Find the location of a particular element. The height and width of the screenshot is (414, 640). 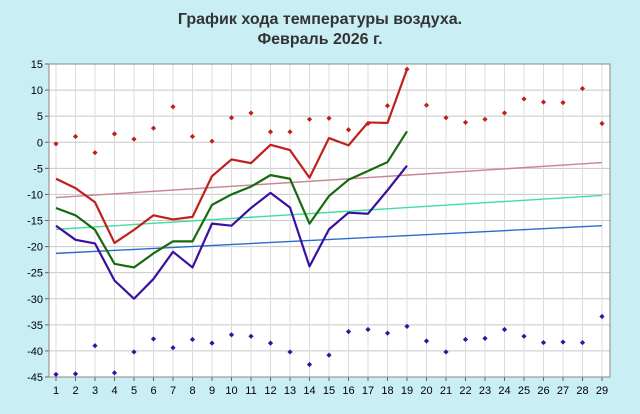

x-tick-label: 15 is located at coordinates (329, 391).